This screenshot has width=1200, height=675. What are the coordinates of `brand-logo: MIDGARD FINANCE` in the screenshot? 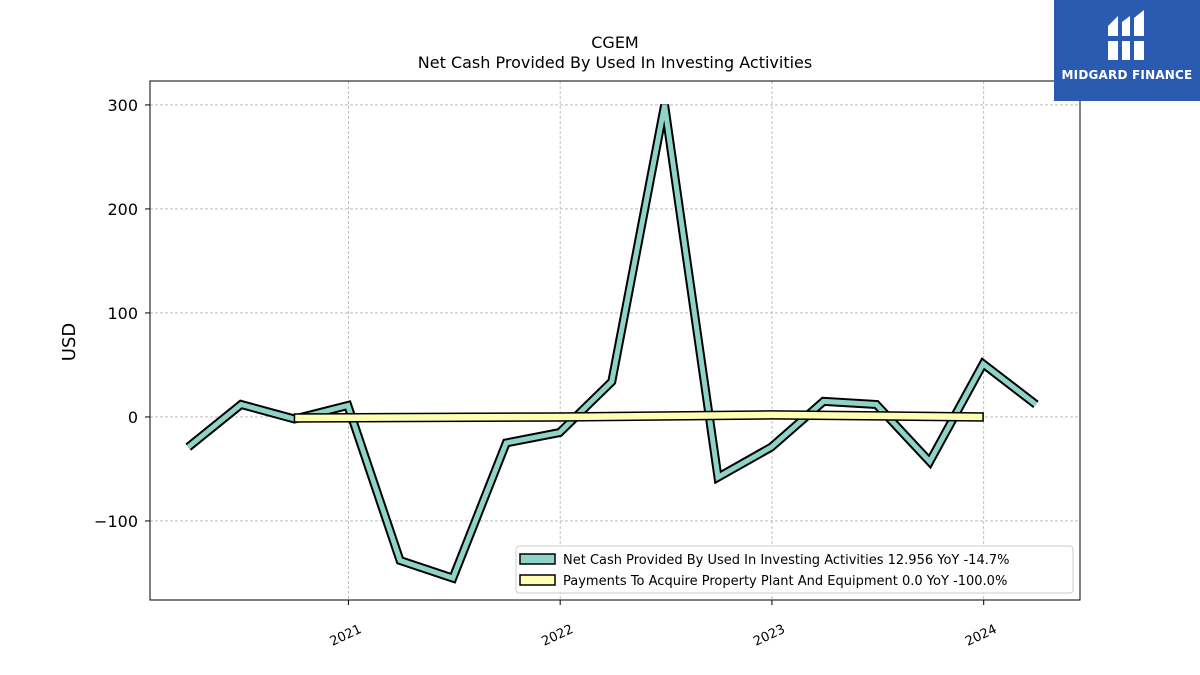 It's located at (1127, 50).